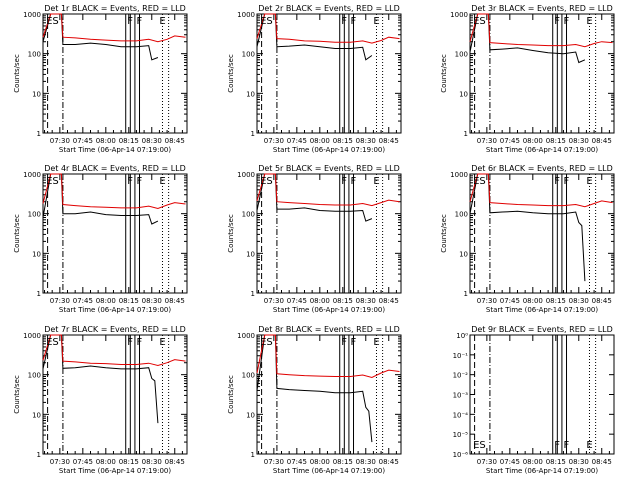 This screenshot has height=480, width=640. I want to click on panel-title: Det 9r BLACK = Events, RED = LLD, so click(542, 329).